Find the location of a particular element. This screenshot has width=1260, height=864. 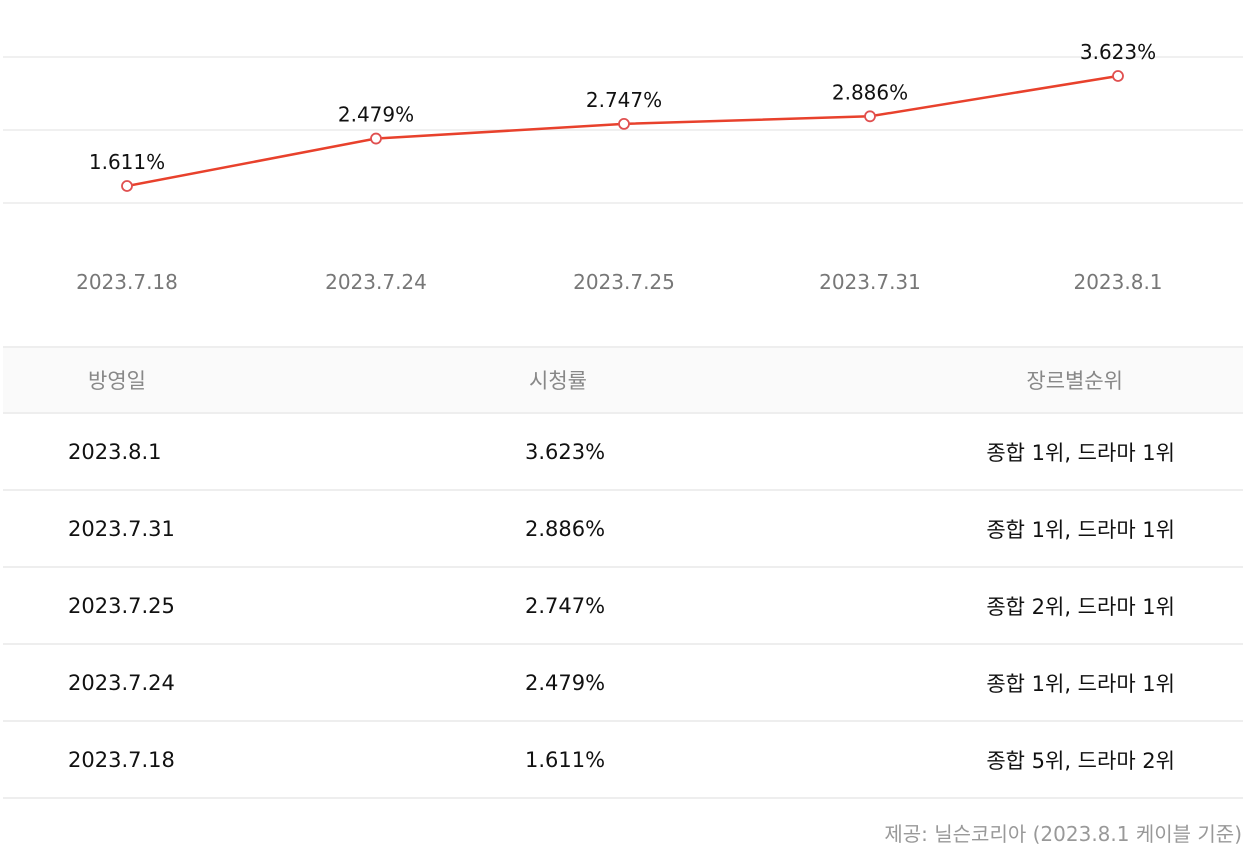

header-rating: 시청률 is located at coordinates (558, 381).